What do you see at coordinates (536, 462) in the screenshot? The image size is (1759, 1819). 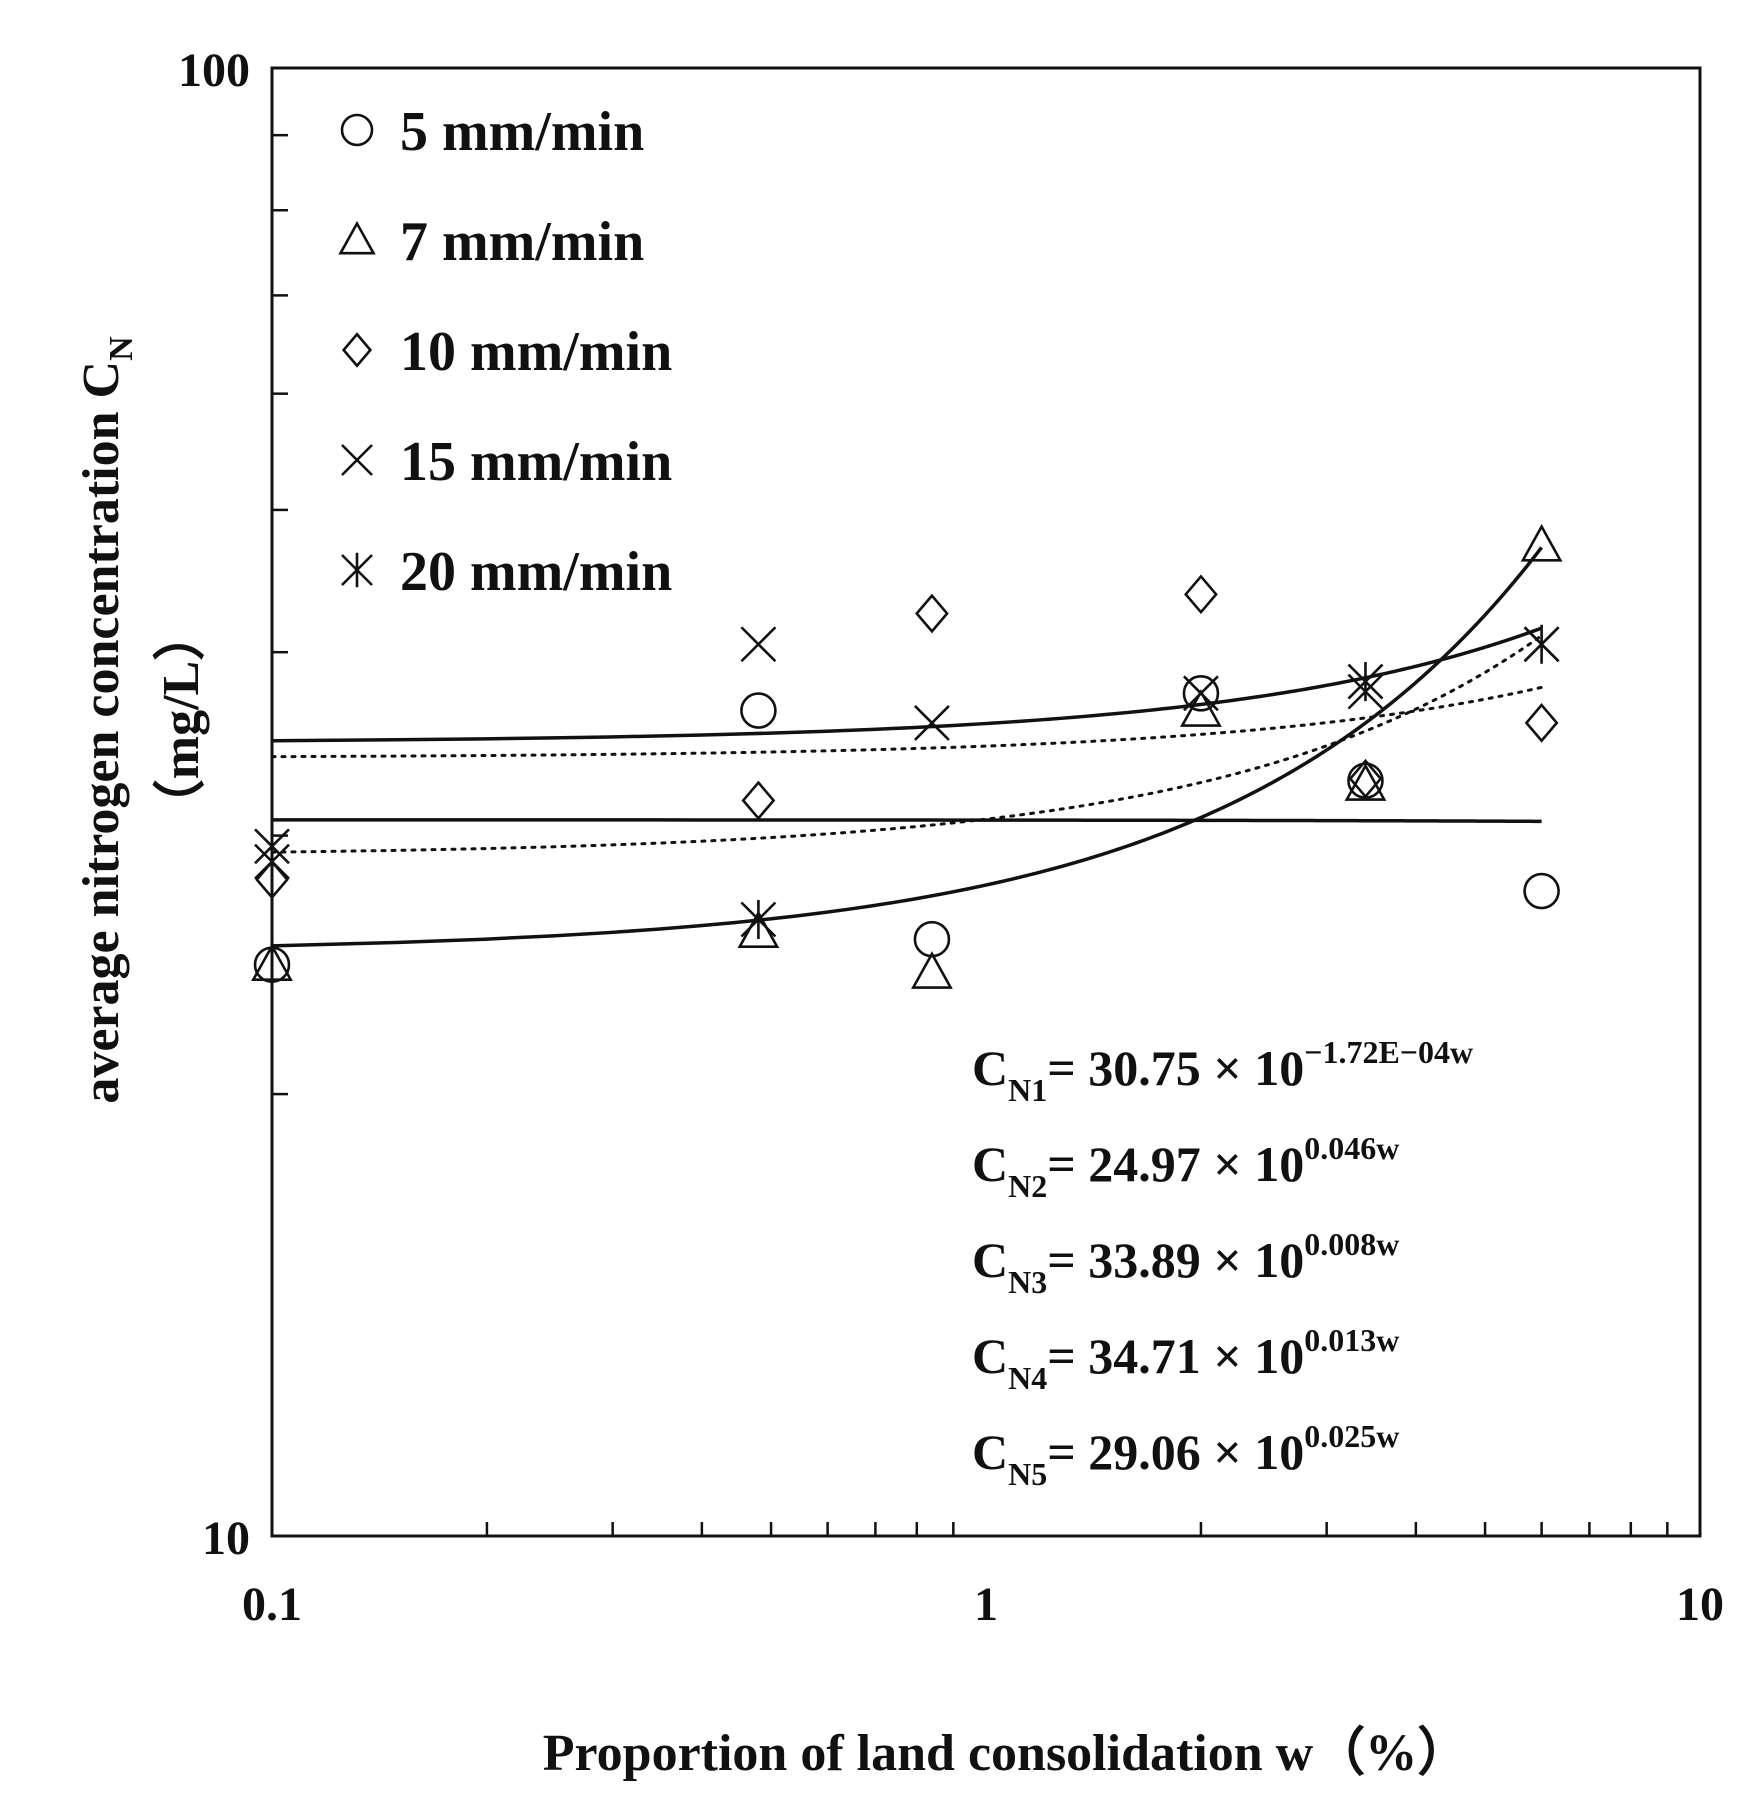 I see `legend-label: 15 mm/min` at bounding box center [536, 462].